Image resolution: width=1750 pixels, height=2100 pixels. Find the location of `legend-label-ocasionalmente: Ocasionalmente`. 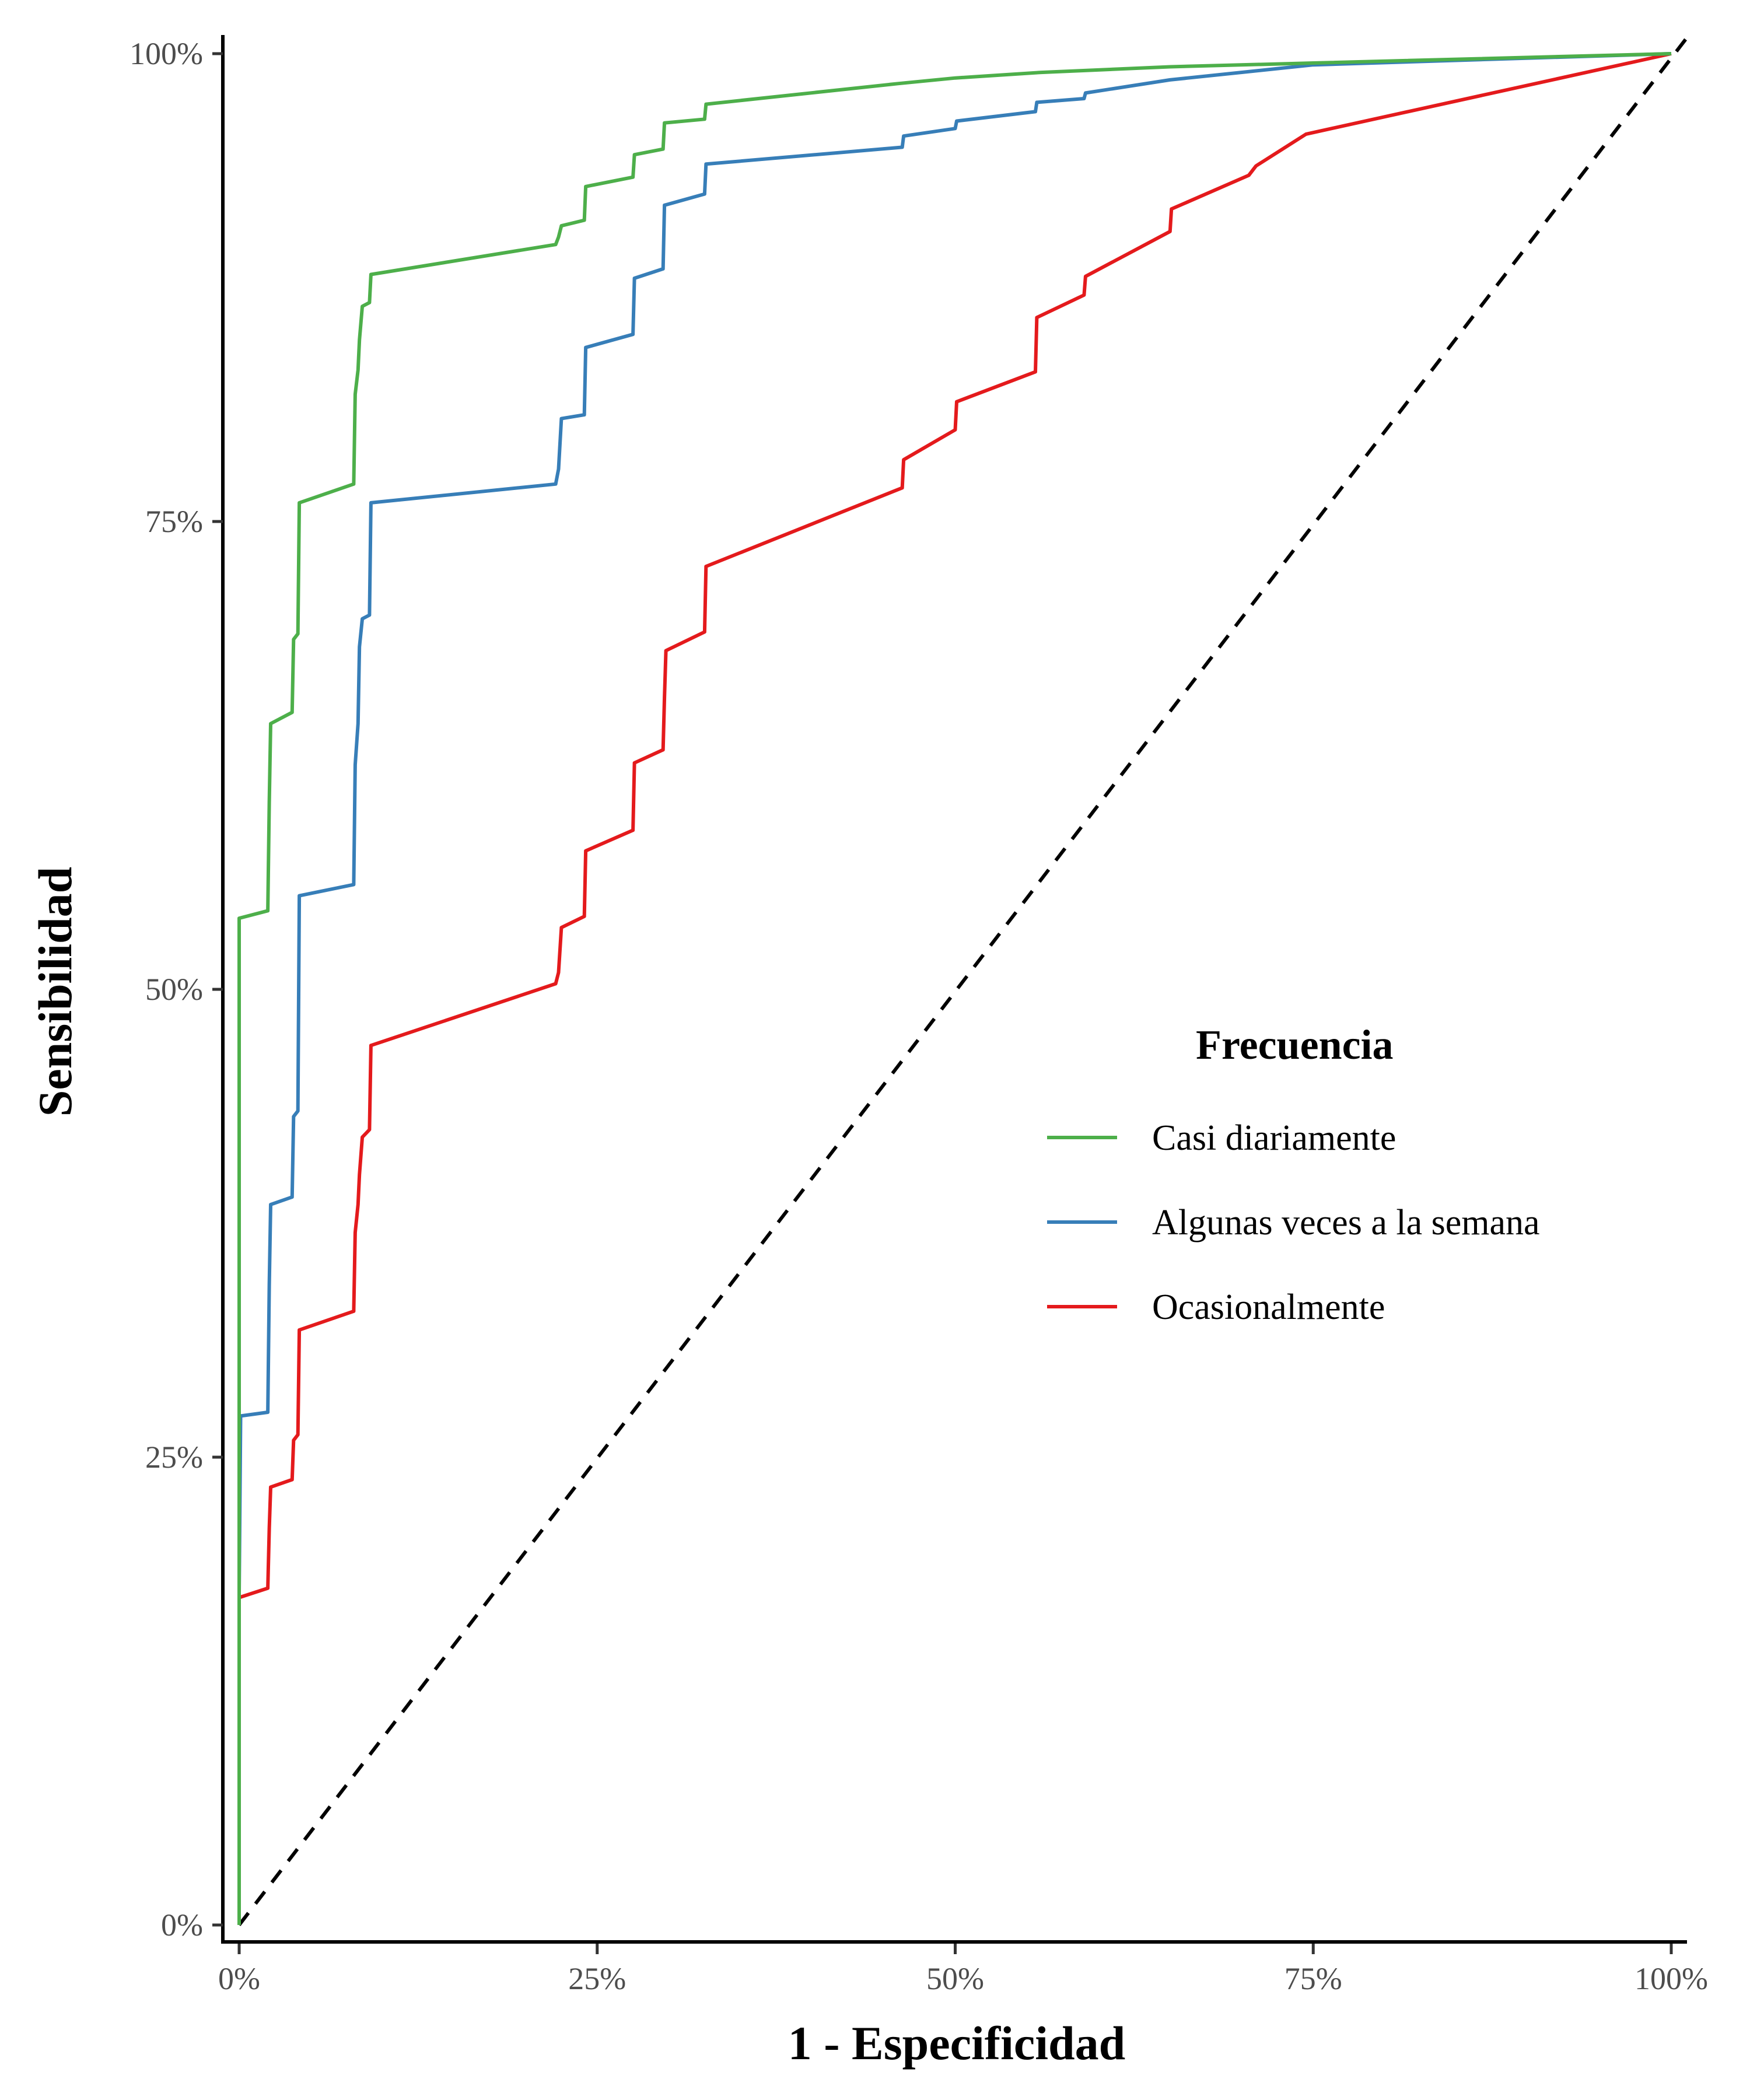

legend-label-ocasionalmente: Ocasionalmente is located at coordinates (1268, 1307).